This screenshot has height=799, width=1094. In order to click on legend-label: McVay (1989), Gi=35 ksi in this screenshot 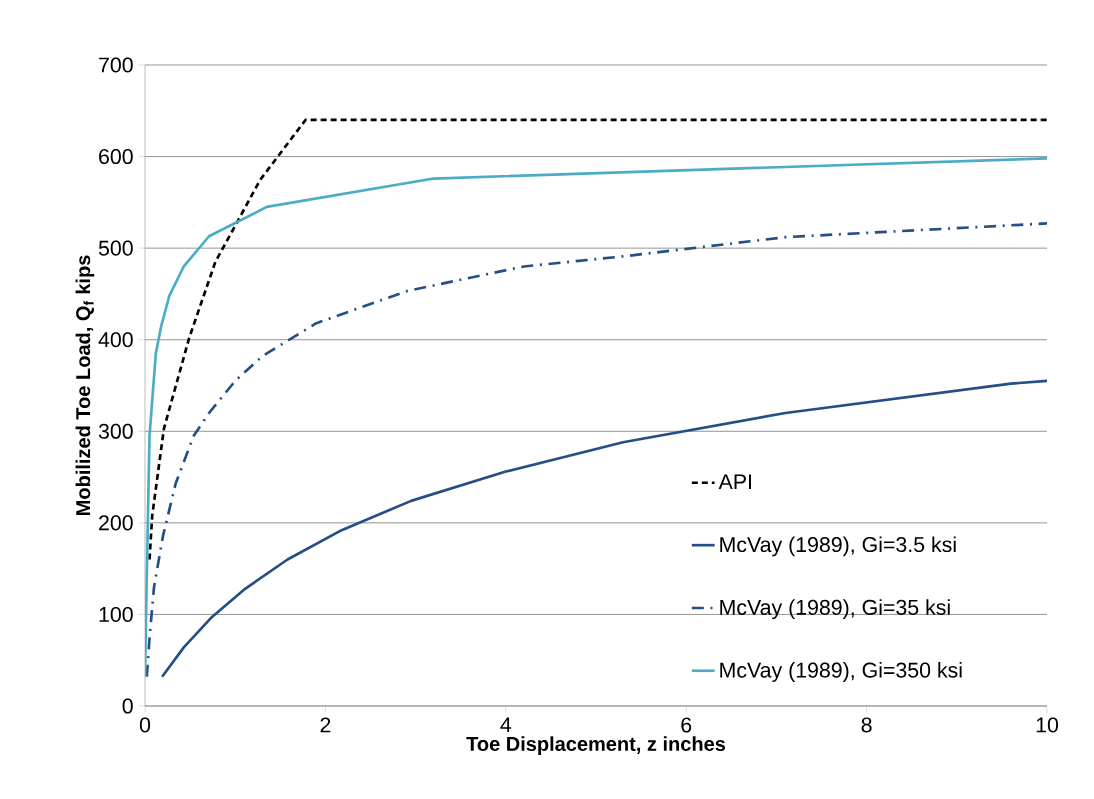, I will do `click(835, 609)`.